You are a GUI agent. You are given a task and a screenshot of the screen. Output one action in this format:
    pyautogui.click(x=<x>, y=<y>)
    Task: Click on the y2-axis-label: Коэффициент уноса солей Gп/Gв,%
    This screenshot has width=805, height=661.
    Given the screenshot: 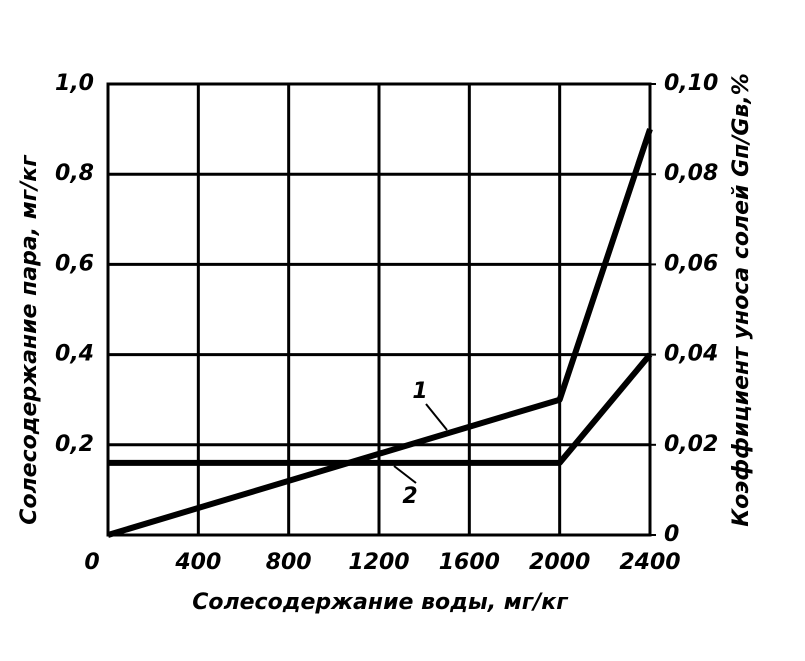 What is the action you would take?
    pyautogui.click(x=741, y=300)
    